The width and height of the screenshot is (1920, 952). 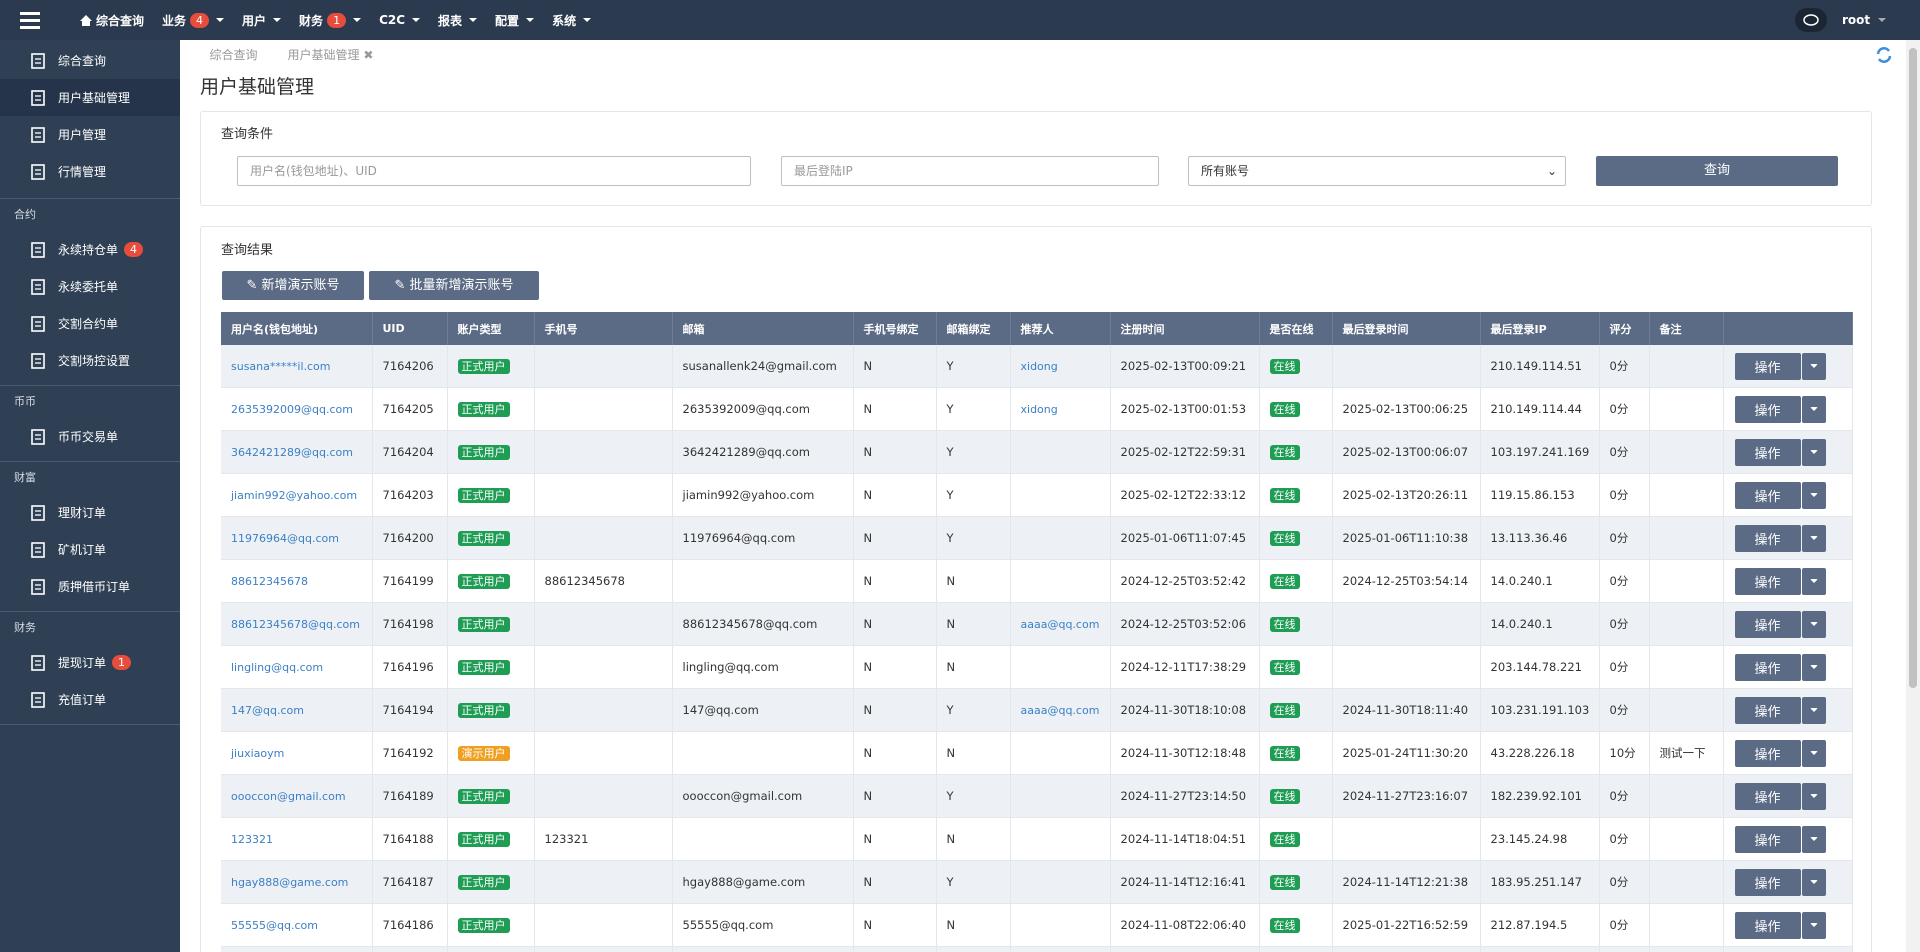 I want to click on cell-text: Y, so click(x=950, y=366).